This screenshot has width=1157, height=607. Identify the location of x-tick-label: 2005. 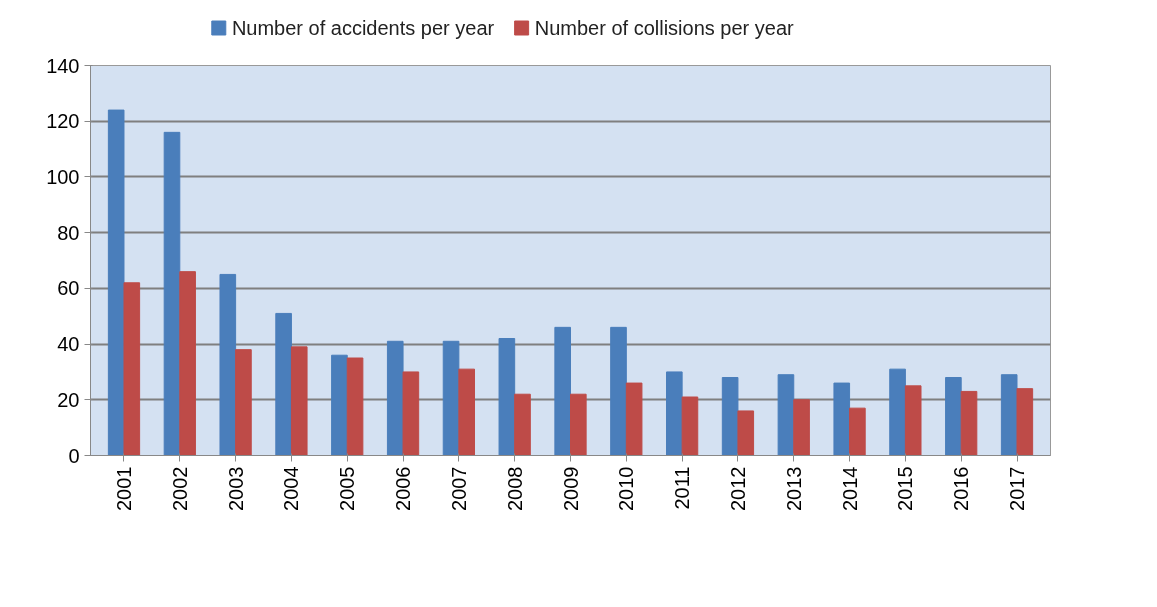
(347, 488).